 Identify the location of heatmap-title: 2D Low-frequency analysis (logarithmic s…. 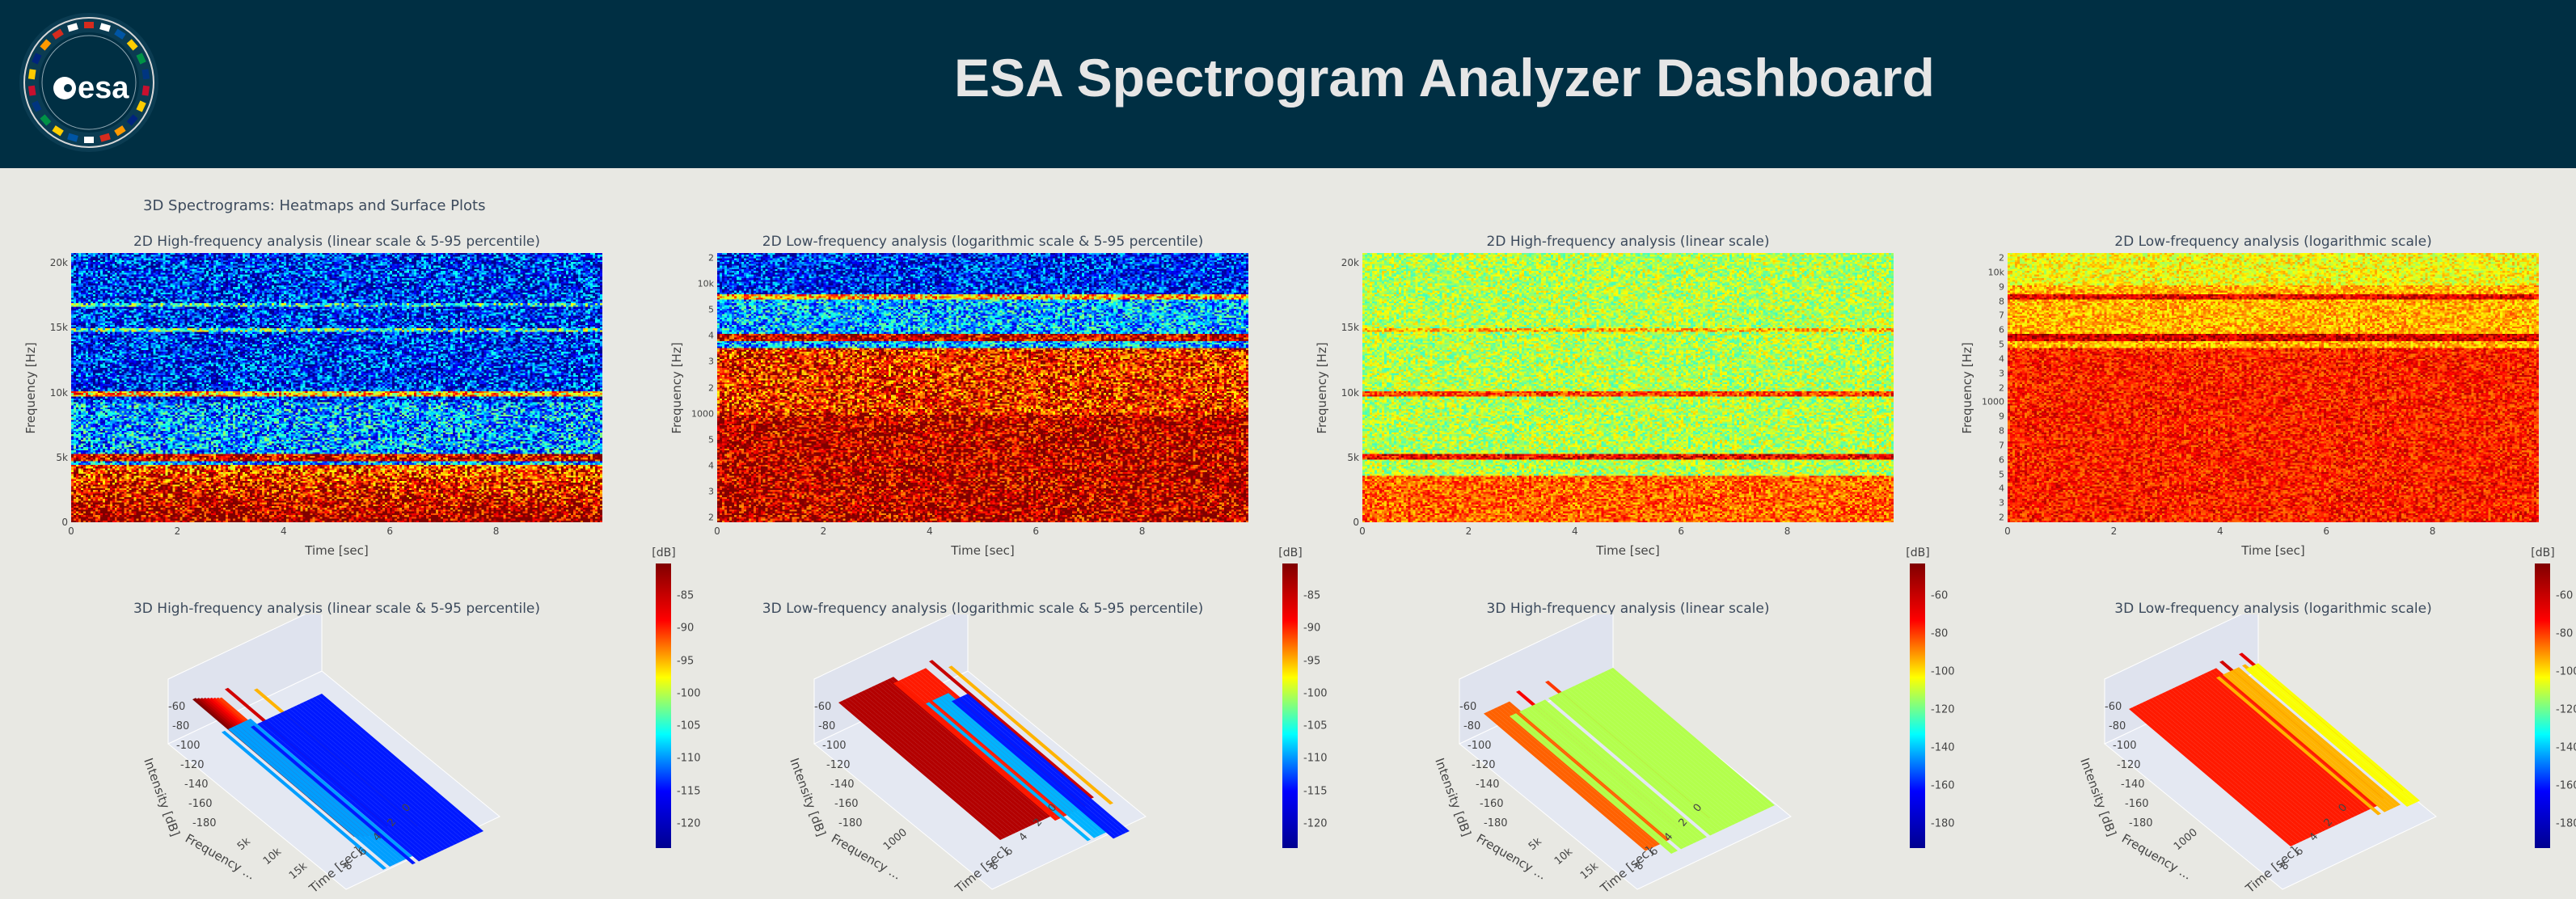
(2273, 242).